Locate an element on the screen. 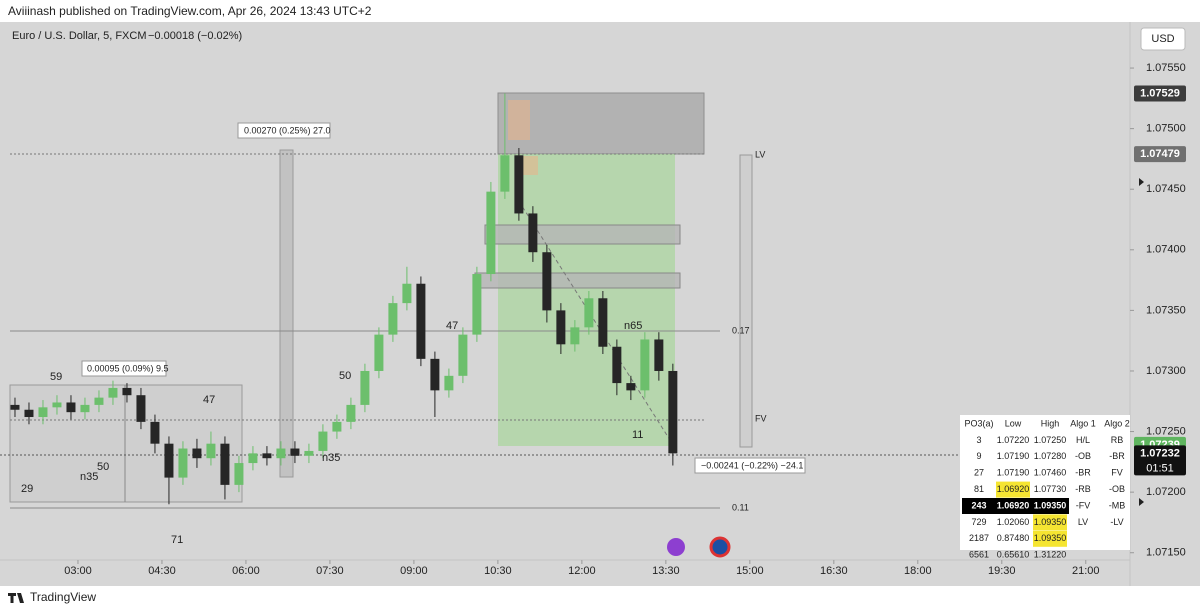  chart-change: −0.00018 (−0.02%) is located at coordinates (195, 36).